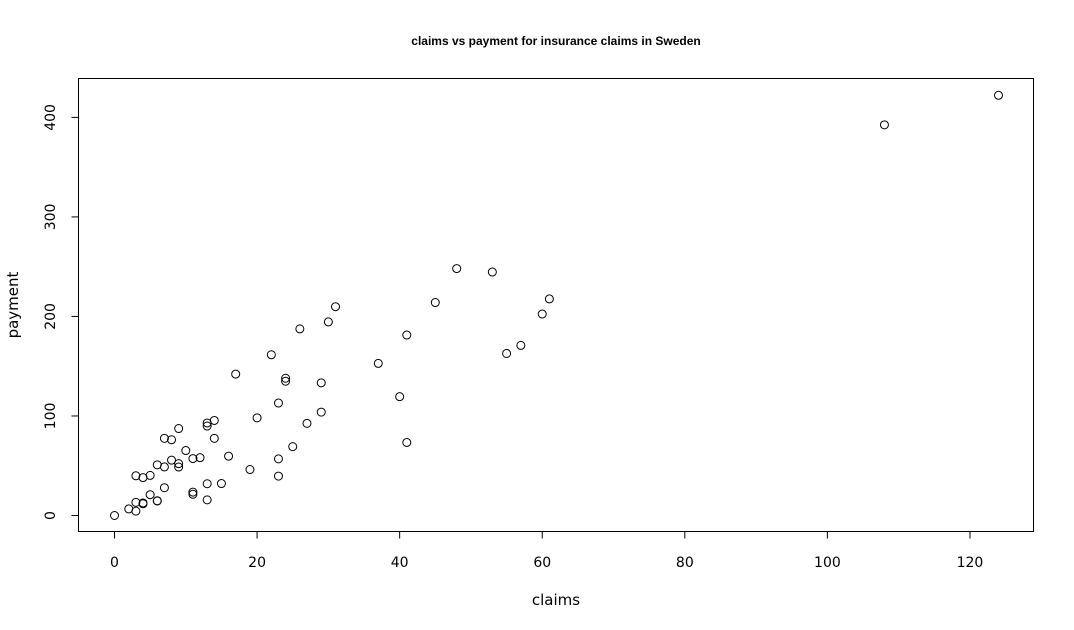 This screenshot has width=1074, height=630. What do you see at coordinates (51, 515) in the screenshot?
I see `y-tick-label: 0` at bounding box center [51, 515].